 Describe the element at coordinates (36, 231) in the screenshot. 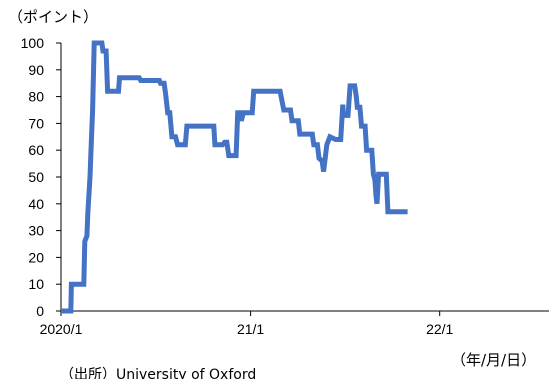

I see `y-tick-label: 30` at that location.